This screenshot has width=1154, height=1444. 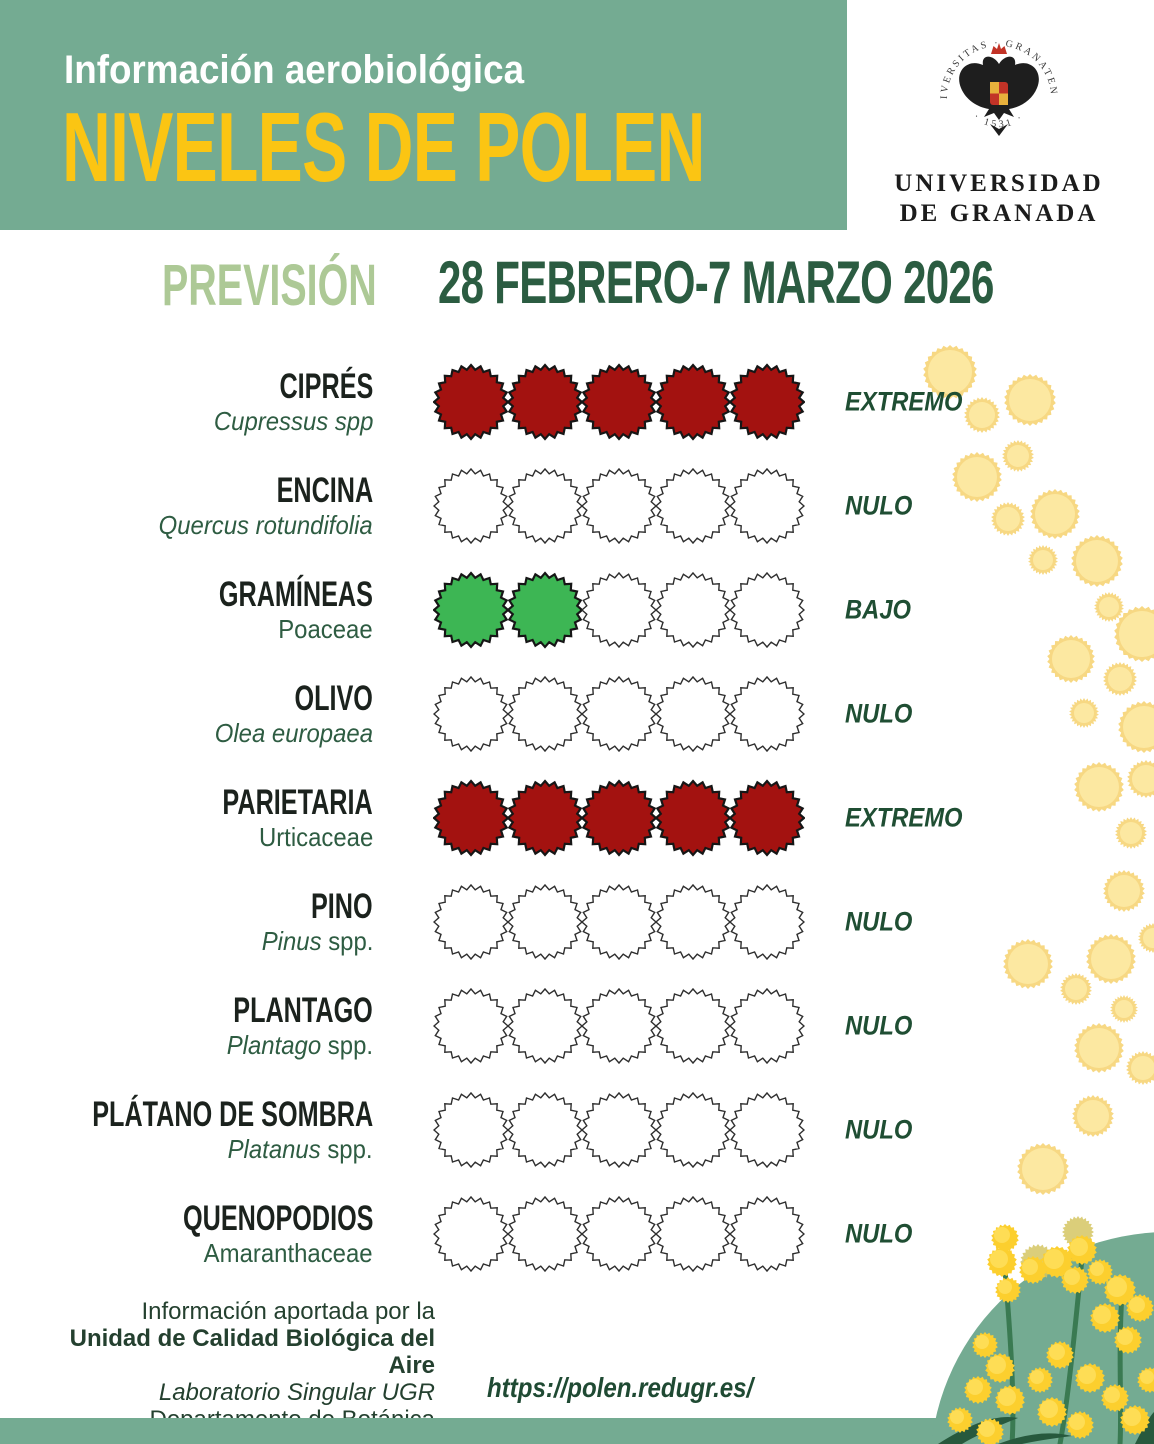 I want to click on taxon-label: GRAMÍNEAS Poaceae, so click(x=186, y=610).